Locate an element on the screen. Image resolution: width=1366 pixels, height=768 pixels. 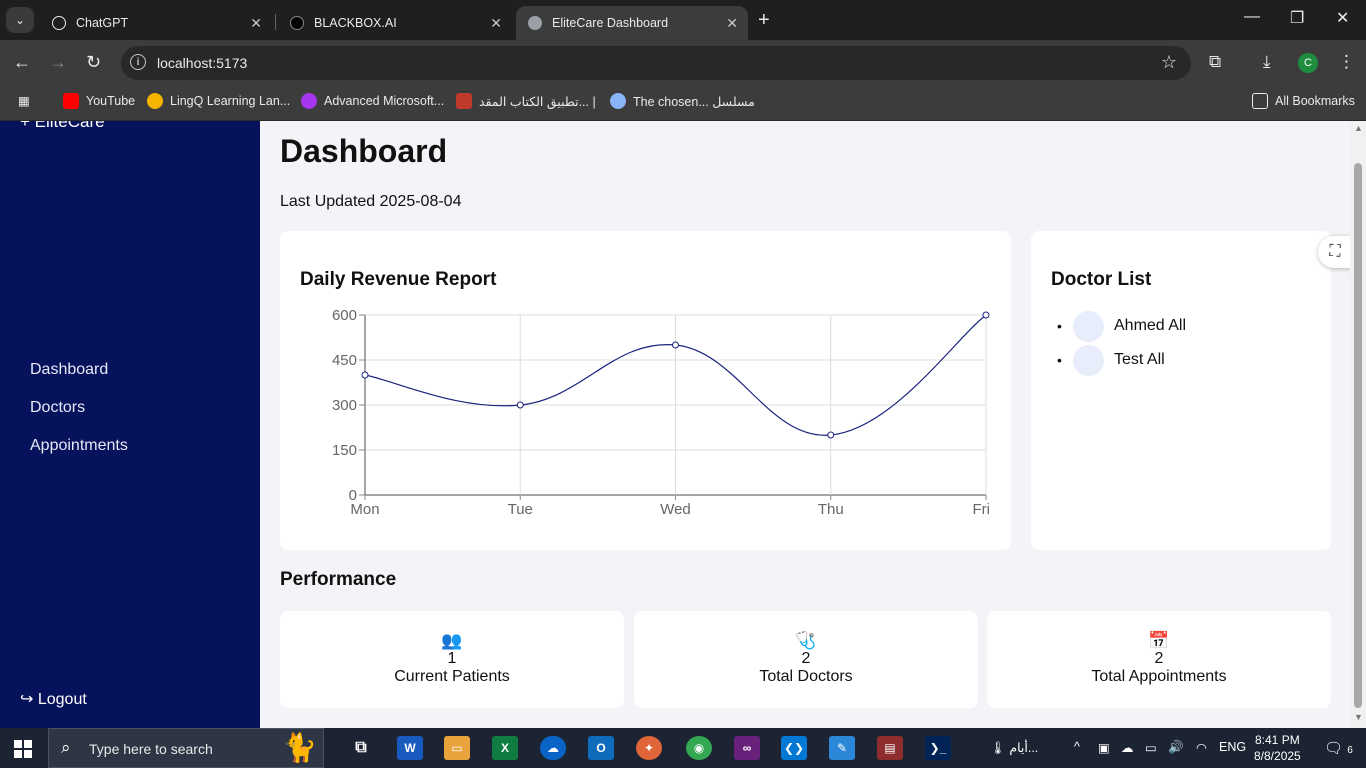
clock-time: 8:41 PM is located at coordinates (1277, 740).